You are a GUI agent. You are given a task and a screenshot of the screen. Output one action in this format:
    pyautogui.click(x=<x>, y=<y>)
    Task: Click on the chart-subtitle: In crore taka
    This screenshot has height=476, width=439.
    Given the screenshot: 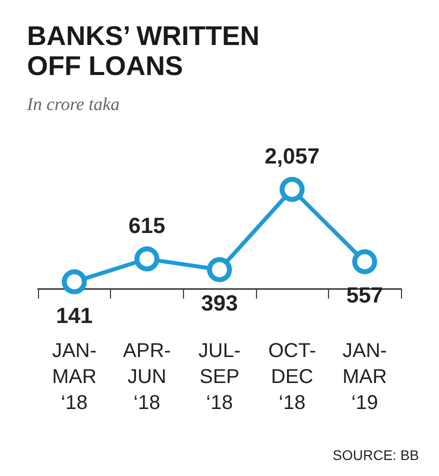 What is the action you would take?
    pyautogui.click(x=73, y=104)
    